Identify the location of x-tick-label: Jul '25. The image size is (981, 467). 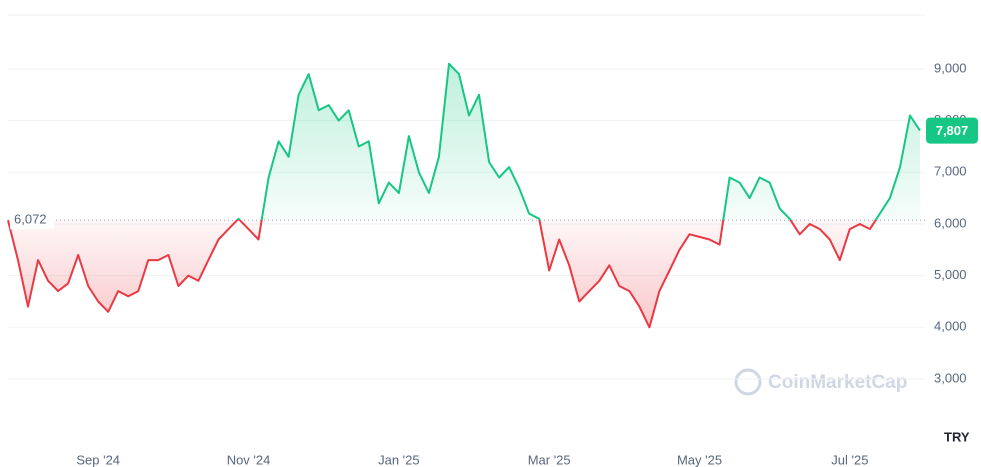
(849, 459).